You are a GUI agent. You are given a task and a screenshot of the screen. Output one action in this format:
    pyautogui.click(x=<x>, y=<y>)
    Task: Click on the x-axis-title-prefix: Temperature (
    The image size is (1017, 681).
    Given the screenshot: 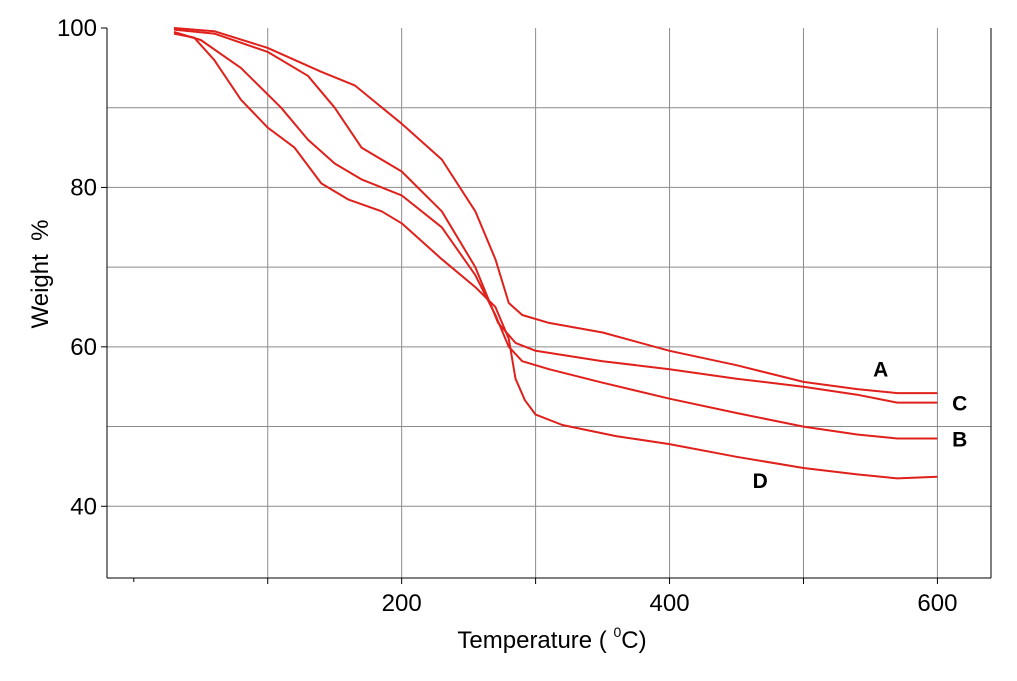 What is the action you would take?
    pyautogui.click(x=535, y=640)
    